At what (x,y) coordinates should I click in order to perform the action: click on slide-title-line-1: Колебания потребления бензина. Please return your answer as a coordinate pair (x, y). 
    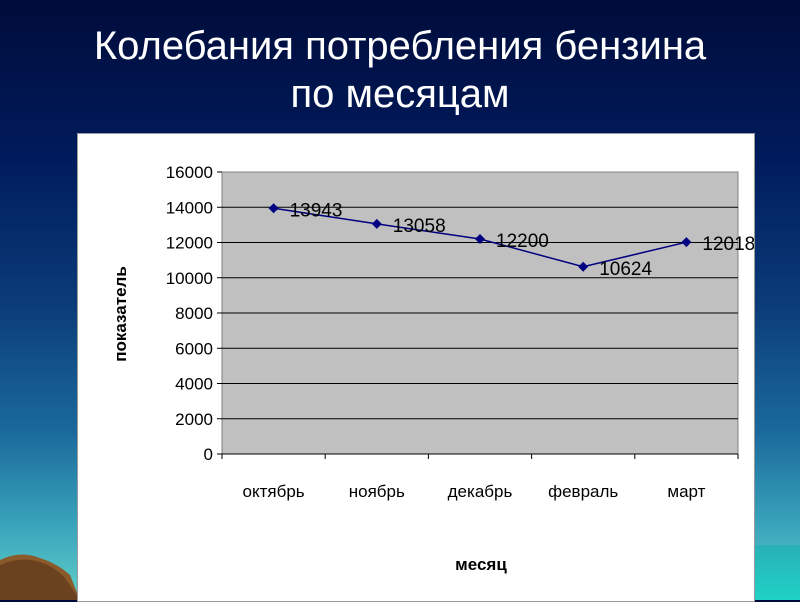
    Looking at the image, I should click on (400, 46).